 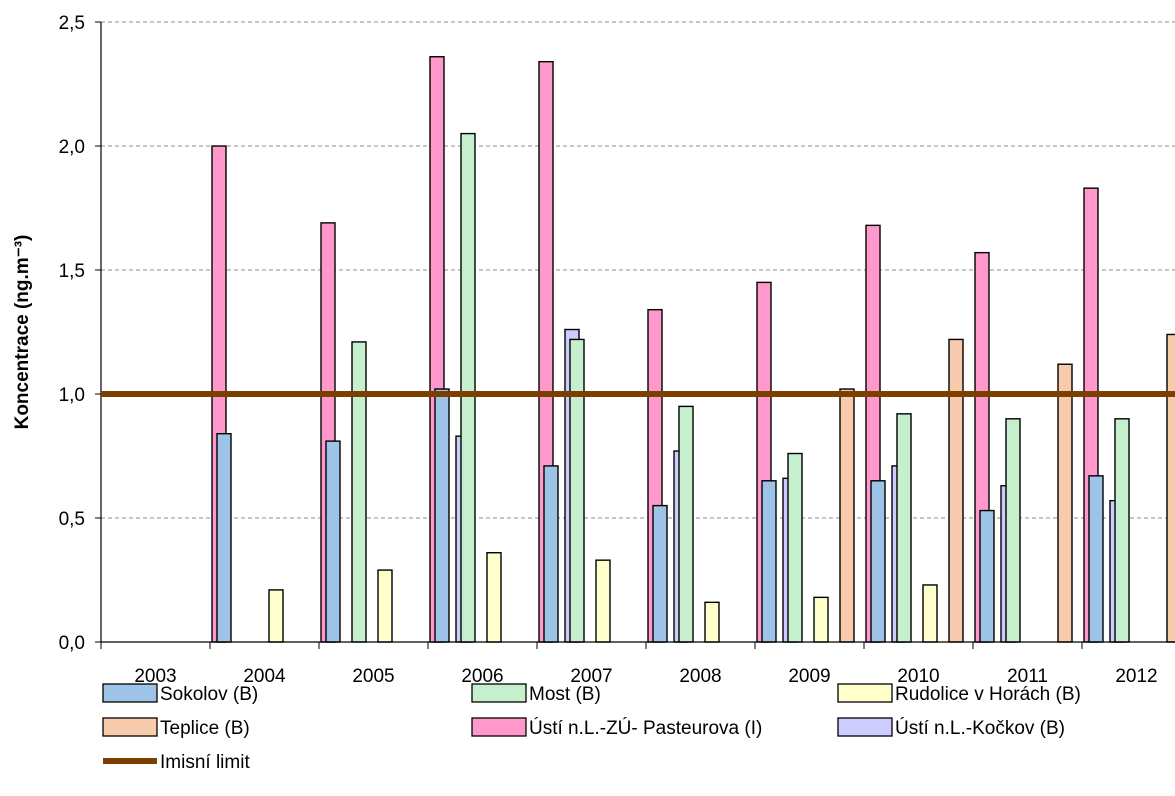 I want to click on x-tick-label: 2004, so click(x=264, y=676).